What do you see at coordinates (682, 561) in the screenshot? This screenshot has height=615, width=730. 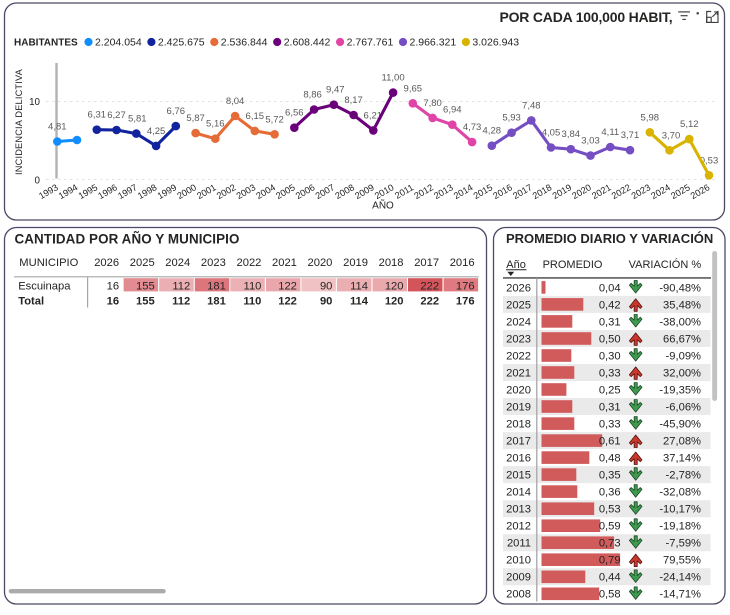 I see `svg-text: 79,55%` at bounding box center [682, 561].